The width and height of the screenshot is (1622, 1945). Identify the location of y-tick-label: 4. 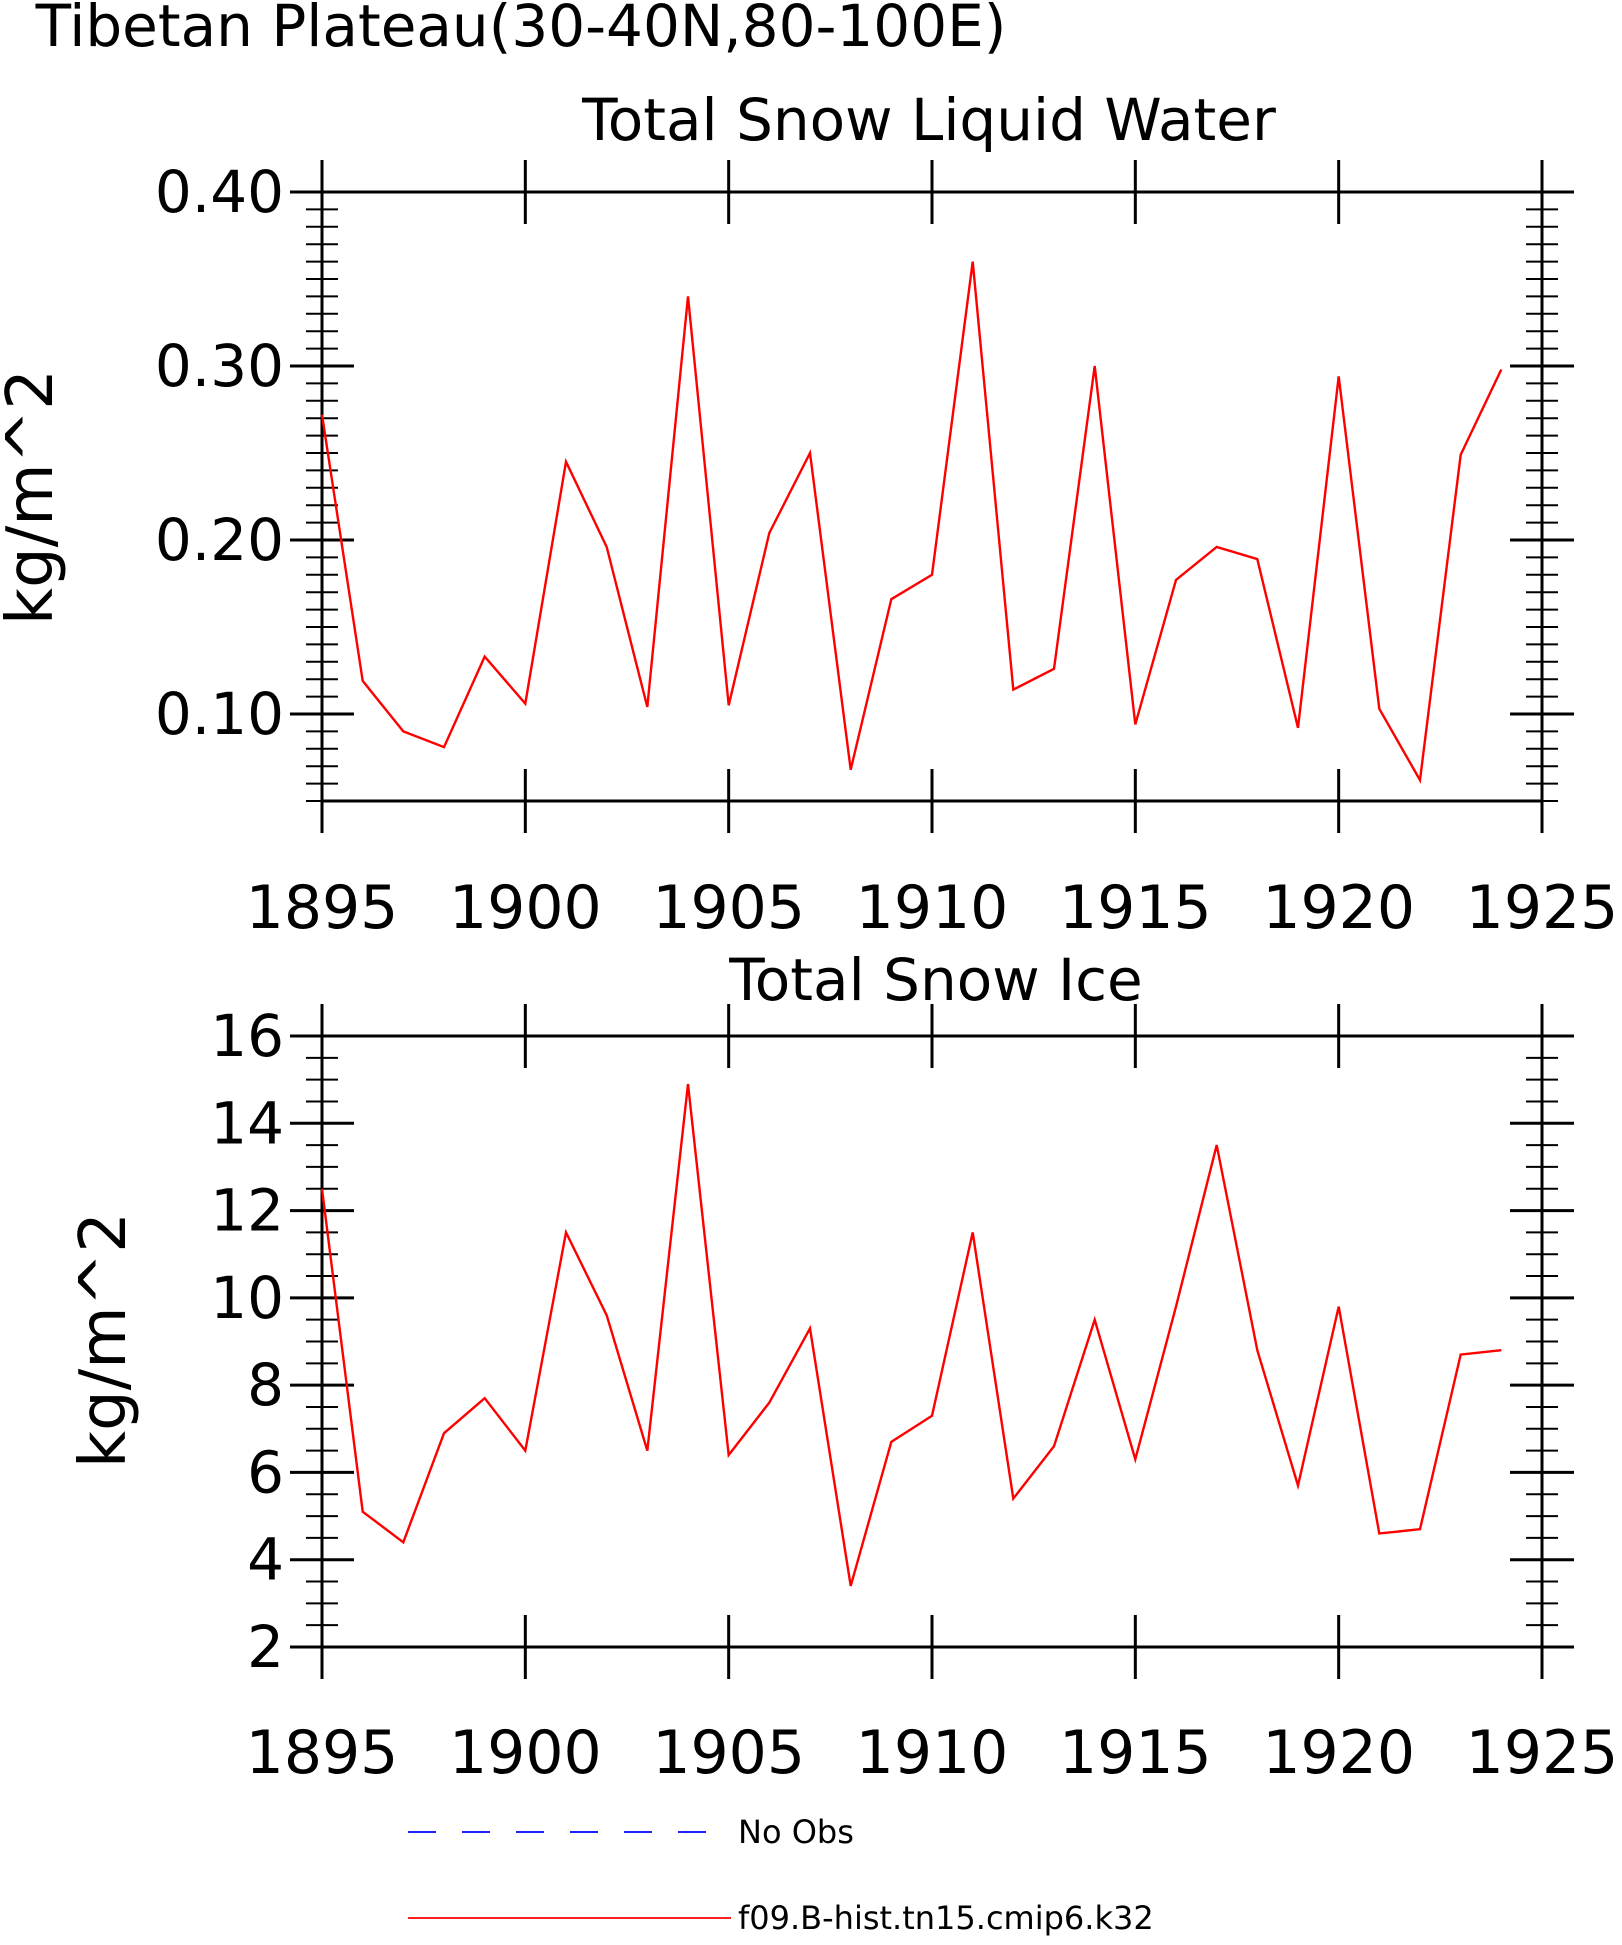
(265, 1560).